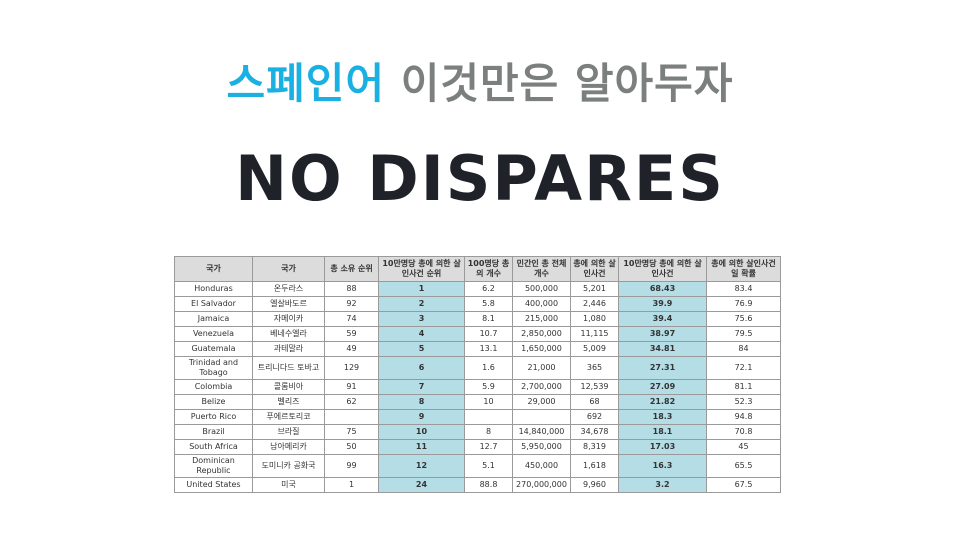  I want to click on table-cell: 6, so click(421, 368).